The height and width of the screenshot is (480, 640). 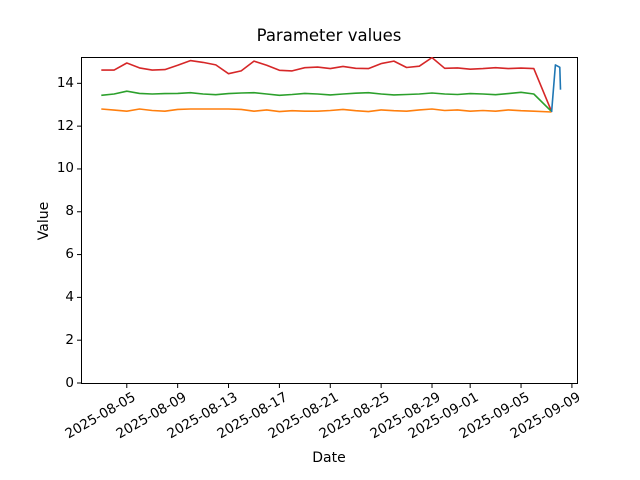 I want to click on y-tick-label: 14, so click(x=65, y=82).